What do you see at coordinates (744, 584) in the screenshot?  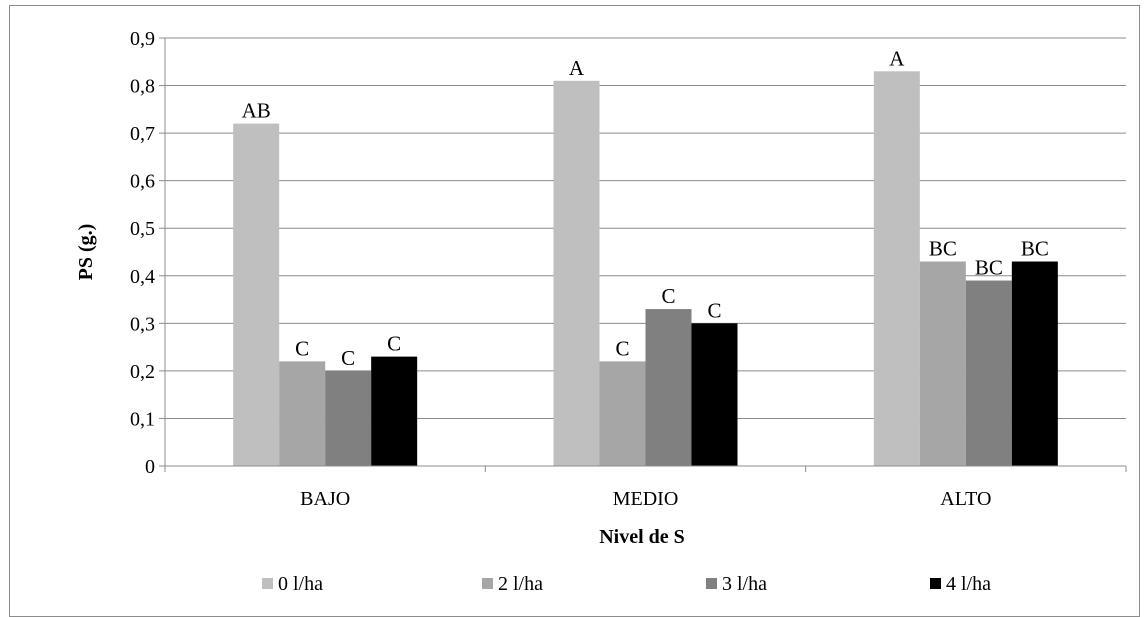 I see `legend-label: 3 l/ha` at bounding box center [744, 584].